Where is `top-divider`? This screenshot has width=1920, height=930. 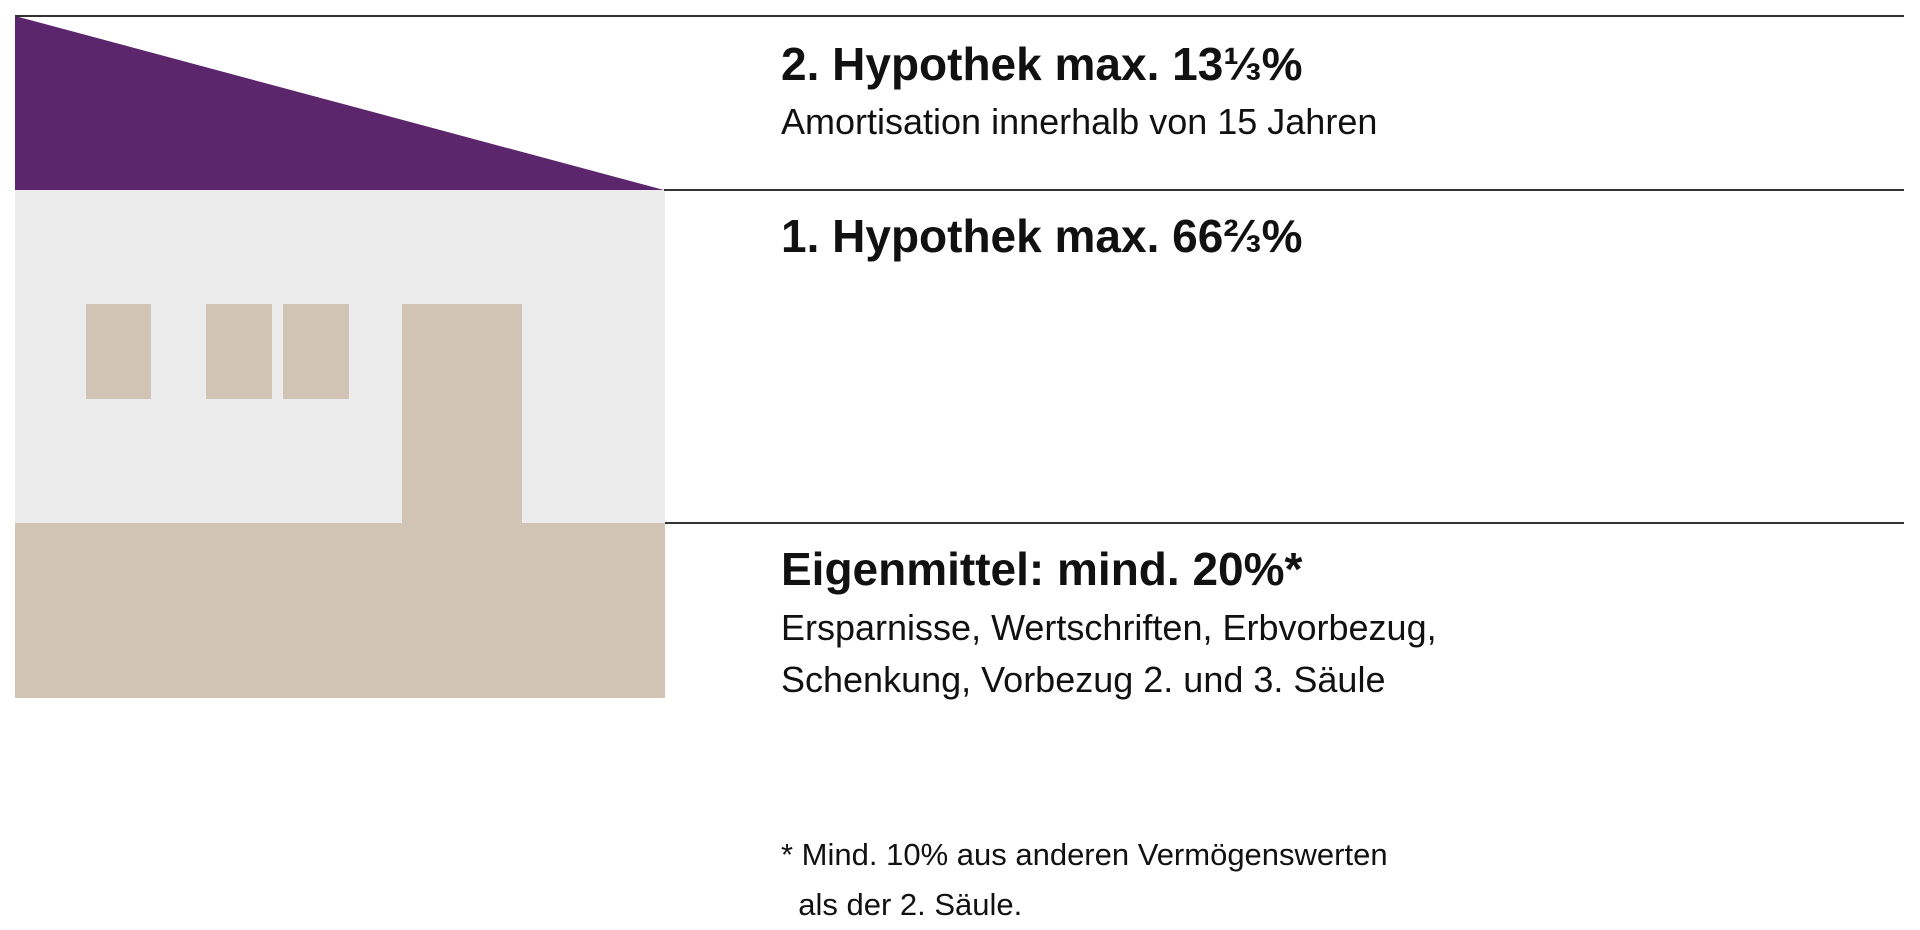
top-divider is located at coordinates (959, 16).